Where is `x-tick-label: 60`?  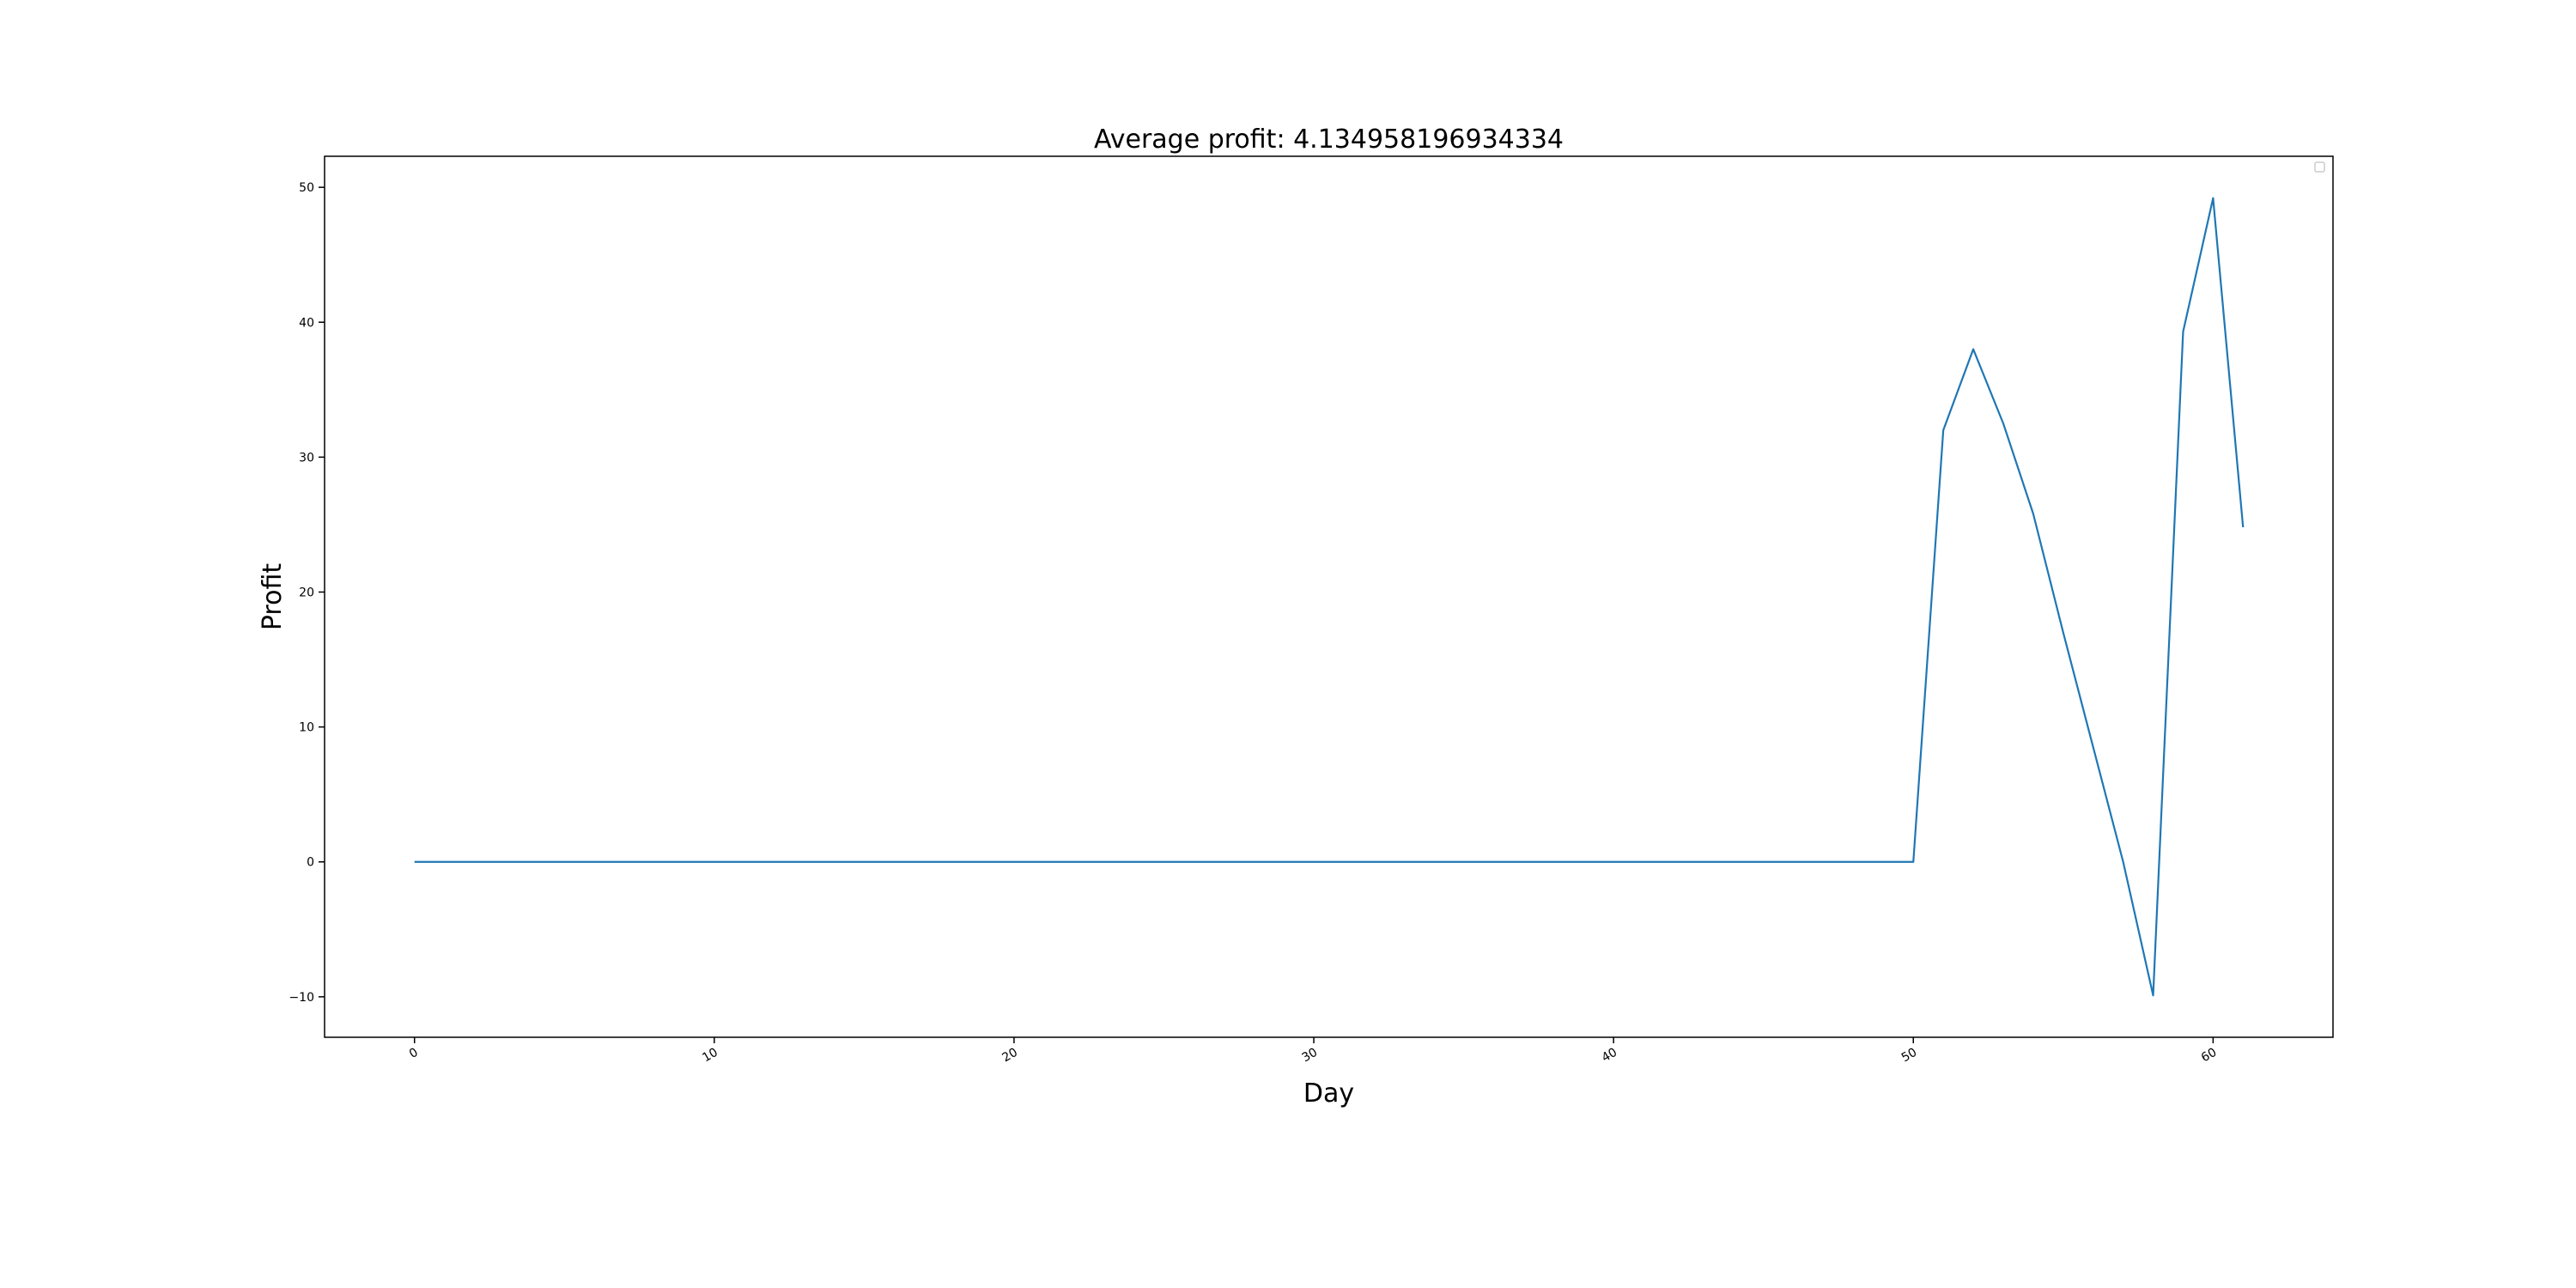 x-tick-label: 60 is located at coordinates (2209, 1056).